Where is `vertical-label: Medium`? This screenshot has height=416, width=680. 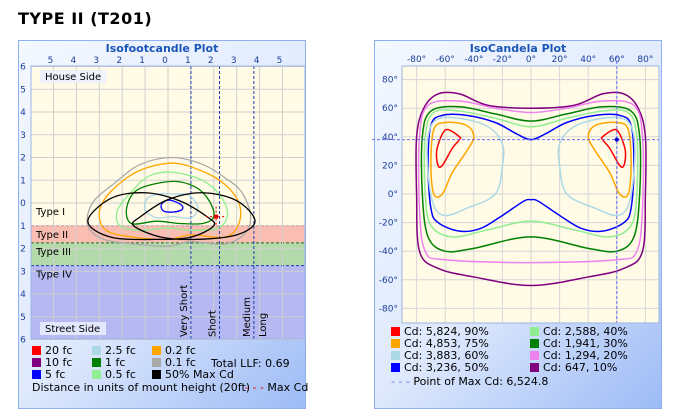
vertical-label: Medium is located at coordinates (247, 317).